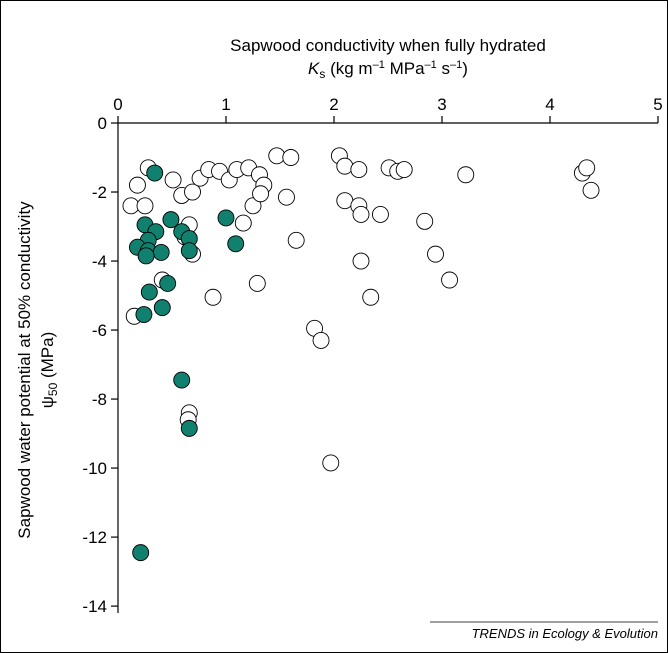 This screenshot has height=653, width=668. Describe the element at coordinates (47, 402) in the screenshot. I see `label-part: ψ` at that location.